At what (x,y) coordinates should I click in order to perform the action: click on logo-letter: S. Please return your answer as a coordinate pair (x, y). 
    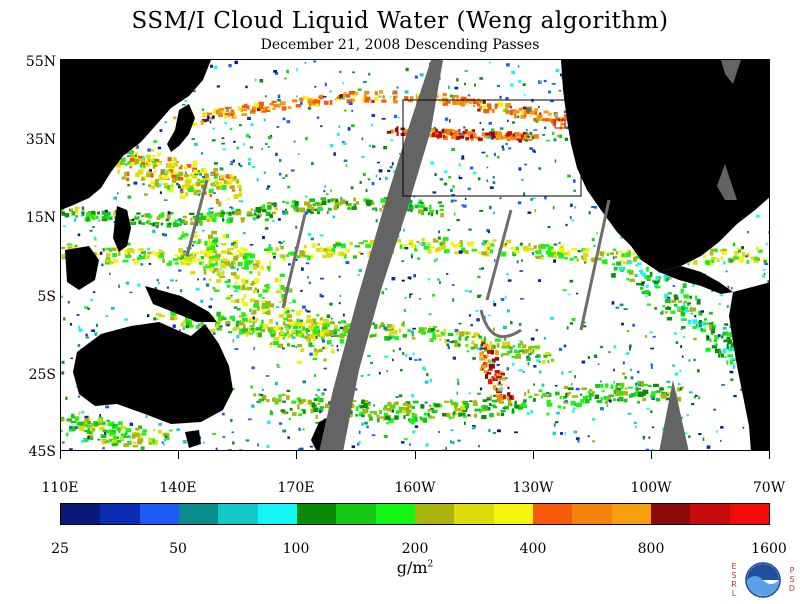
    Looking at the image, I should click on (734, 575).